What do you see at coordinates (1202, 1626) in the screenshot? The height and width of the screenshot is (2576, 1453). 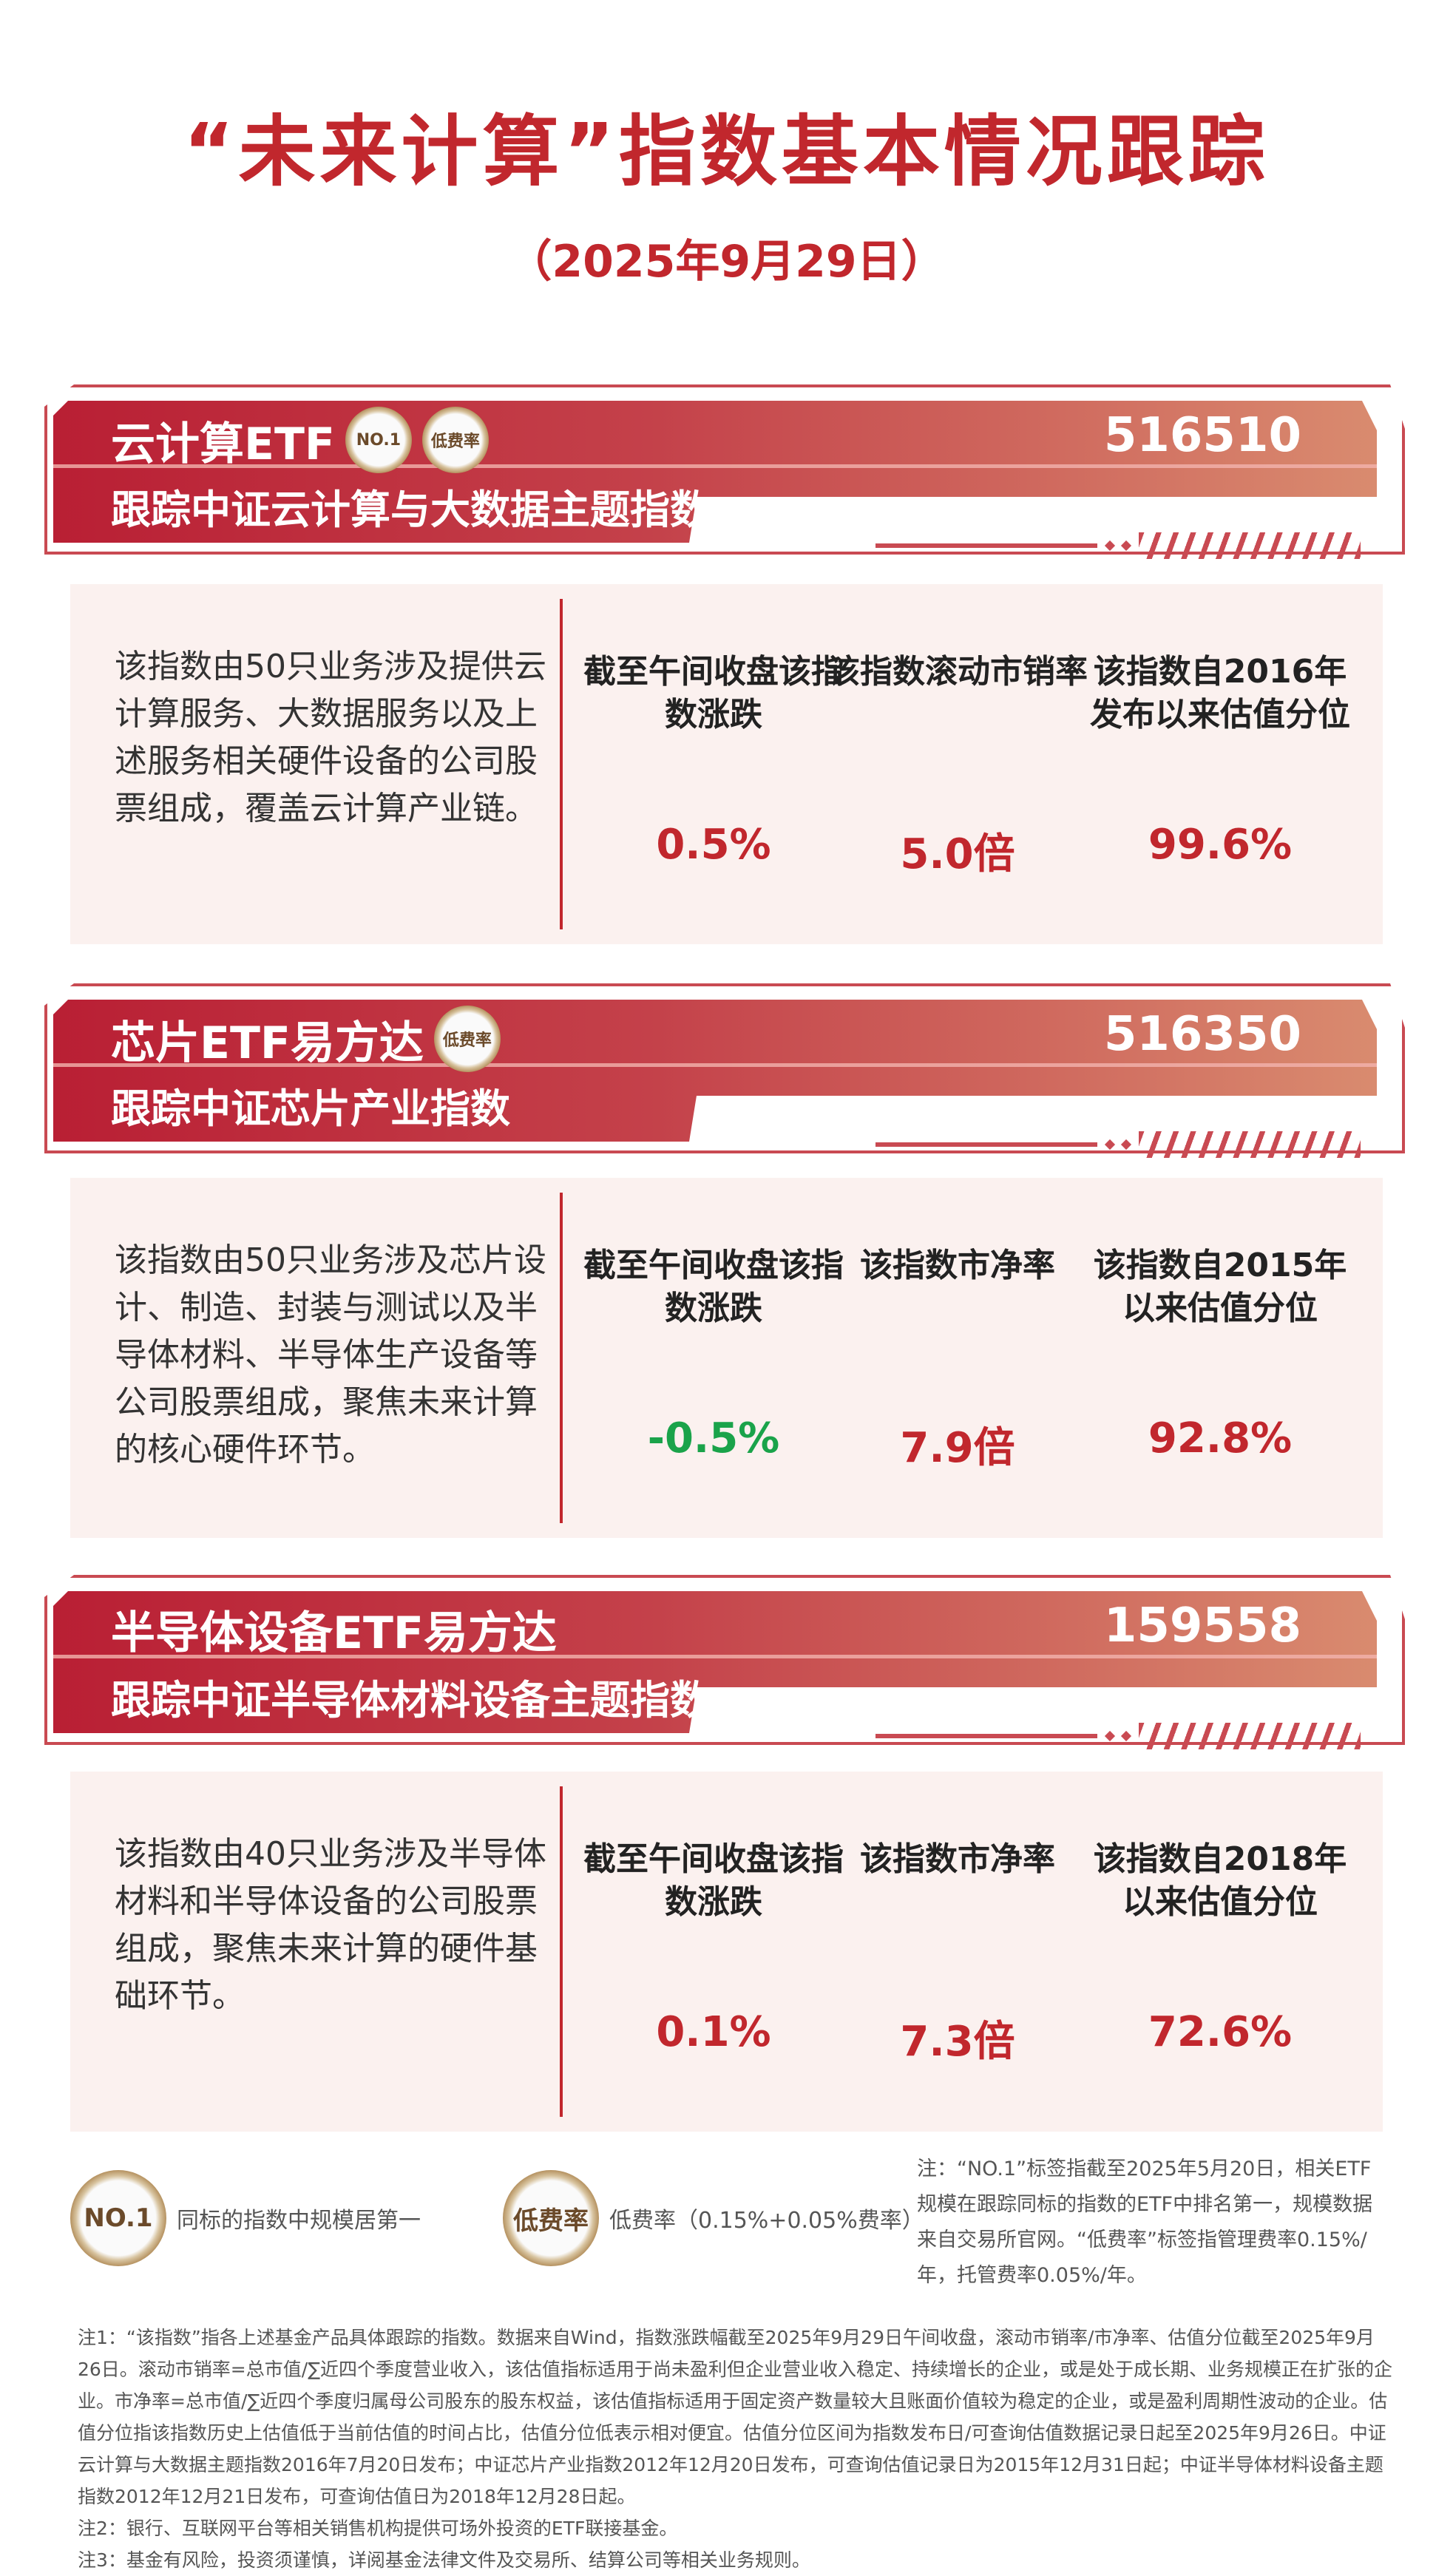 I see `fund-code: 159558` at bounding box center [1202, 1626].